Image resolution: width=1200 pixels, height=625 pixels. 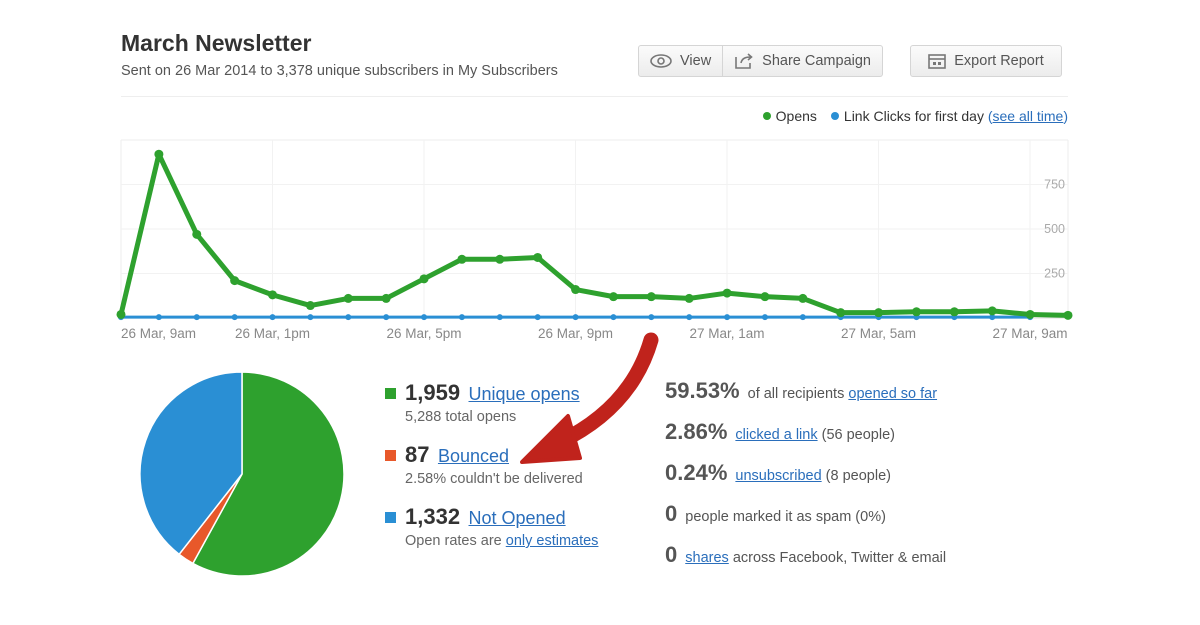 What do you see at coordinates (433, 516) in the screenshot?
I see `not-opened-value: 1,332` at bounding box center [433, 516].